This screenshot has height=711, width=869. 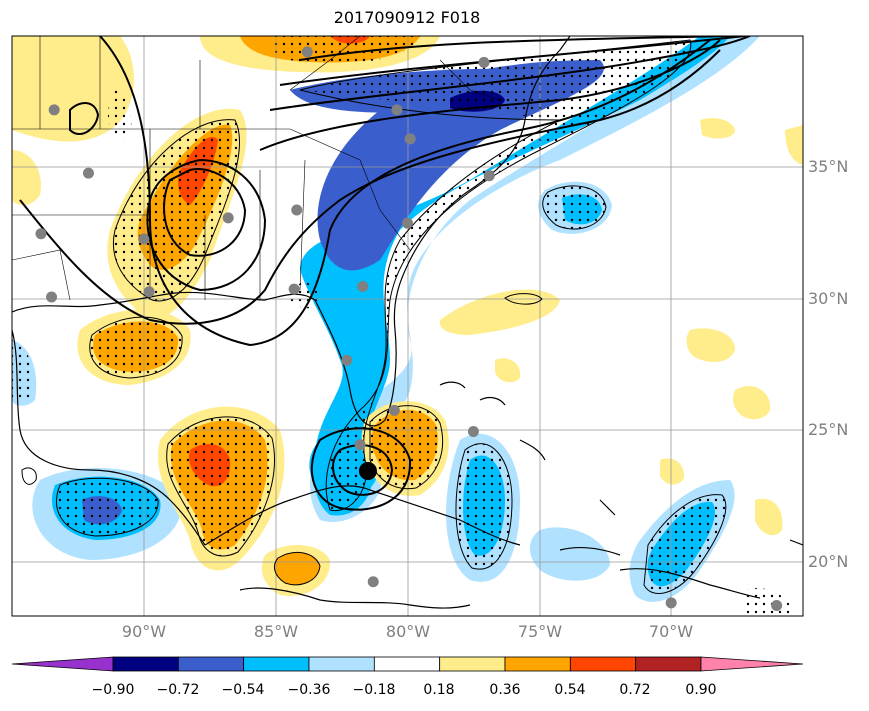 I want to click on colorbar-tick-label: 0.72, so click(x=635, y=690).